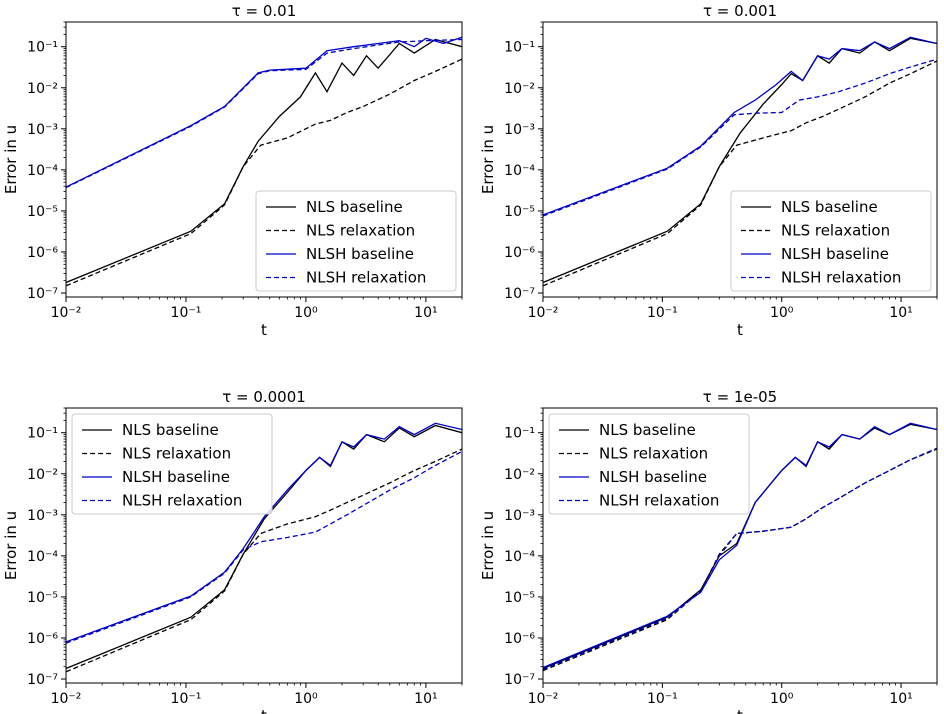 Image resolution: width=944 pixels, height=714 pixels. Describe the element at coordinates (740, 11) in the screenshot. I see `chart-title: τ = 0.001` at that location.